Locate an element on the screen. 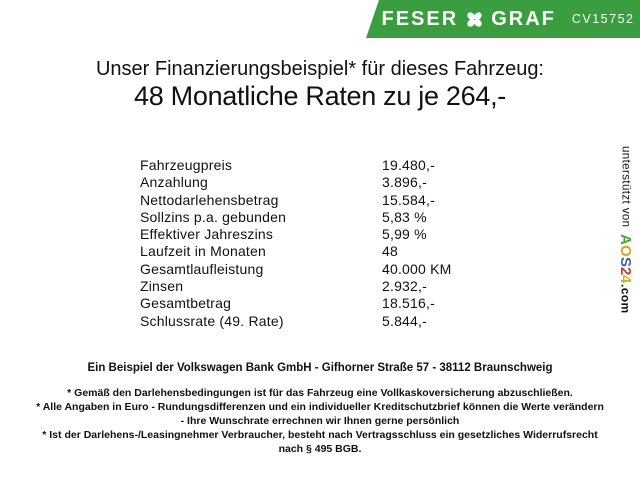  aos24-logo-letter: S is located at coordinates (625, 261).